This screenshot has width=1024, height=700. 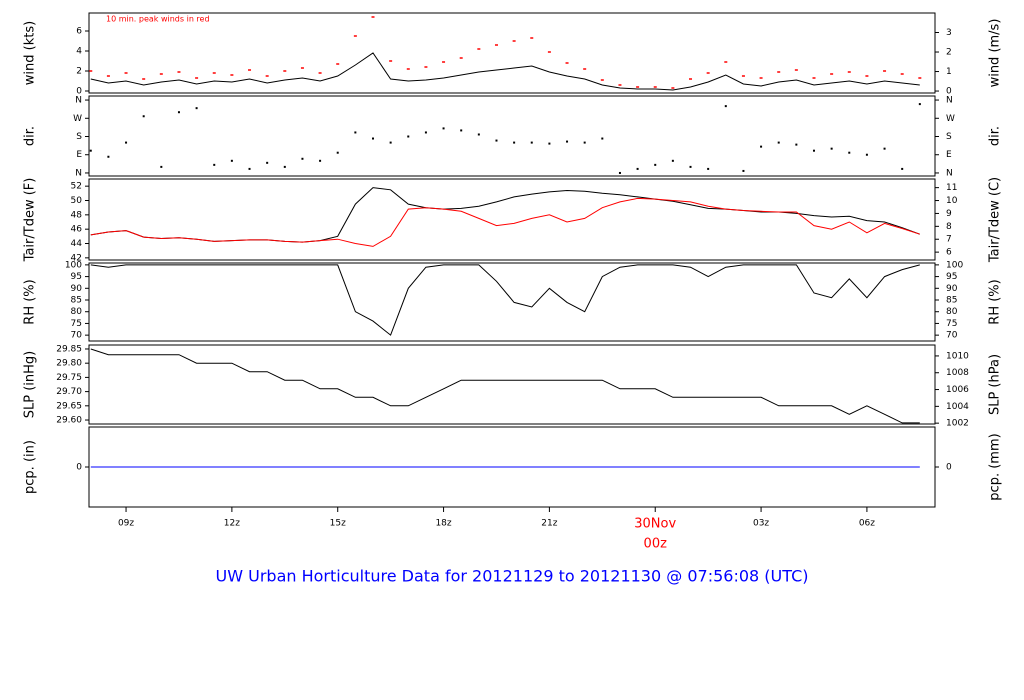 I want to click on y2-tick-label: 2, so click(x=949, y=53).